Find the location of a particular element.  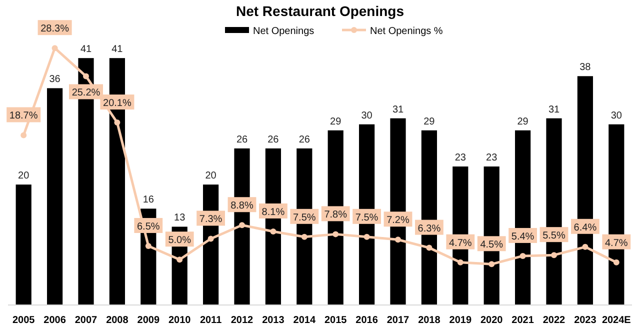

data-label: 8.8% is located at coordinates (242, 206).